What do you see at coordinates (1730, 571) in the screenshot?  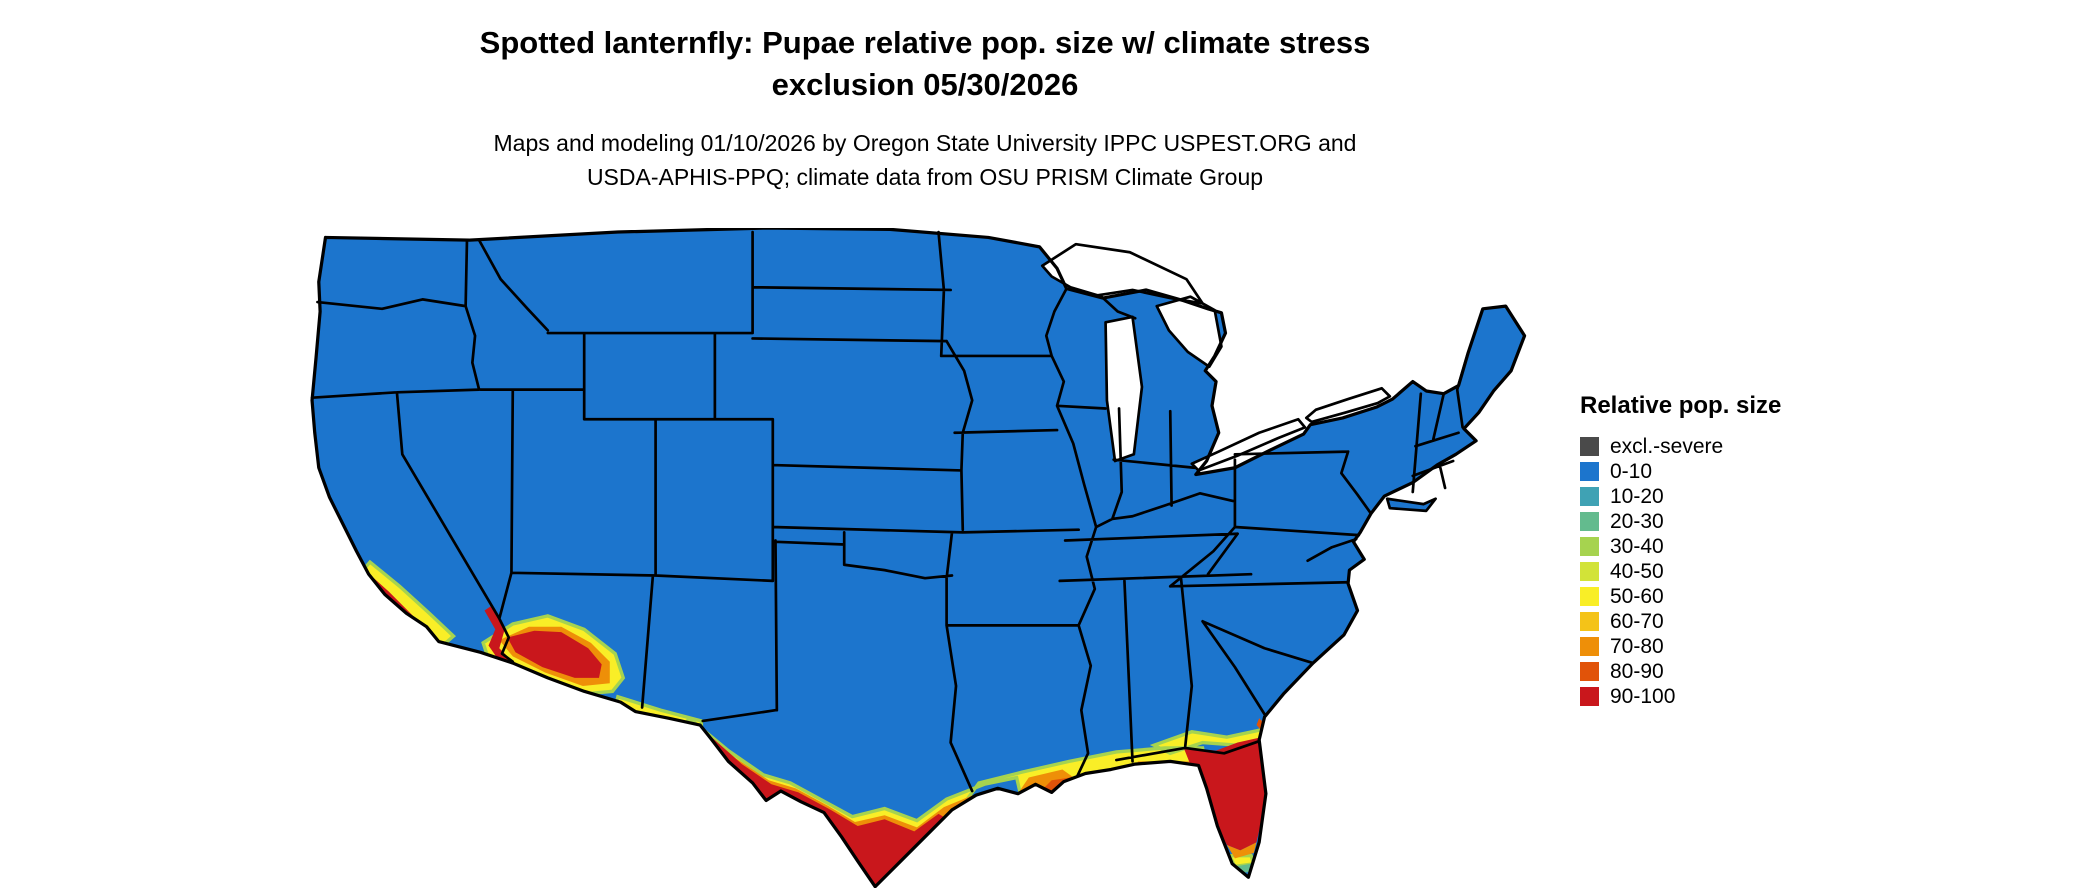 I see `legend-item: 40-50` at bounding box center [1730, 571].